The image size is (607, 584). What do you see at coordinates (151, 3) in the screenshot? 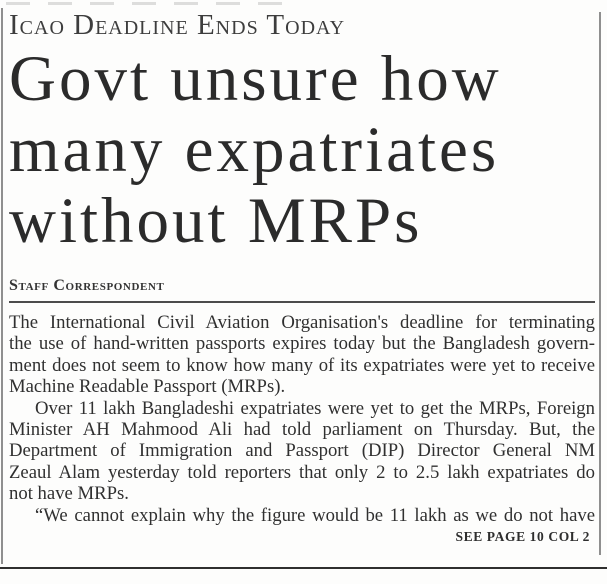
I see `top-edge-smudge` at bounding box center [151, 3].